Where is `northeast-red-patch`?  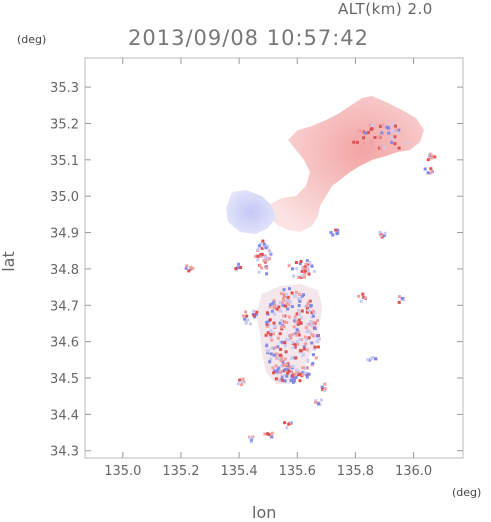
northeast-red-patch is located at coordinates (346, 164).